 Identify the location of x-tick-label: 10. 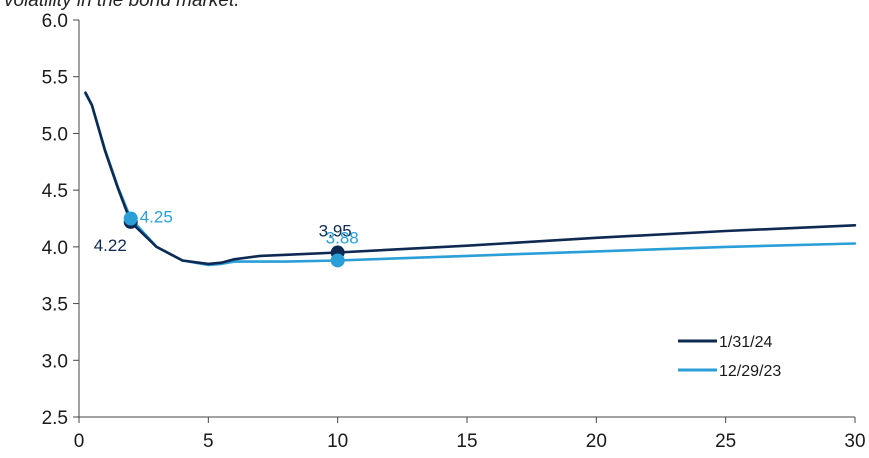
(337, 441).